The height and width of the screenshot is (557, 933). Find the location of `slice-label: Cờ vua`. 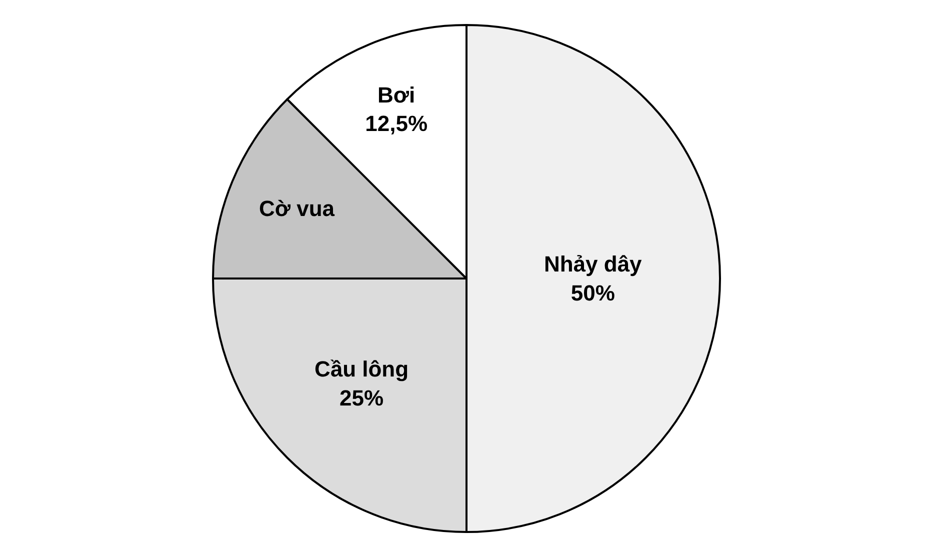

slice-label: Cờ vua is located at coordinates (297, 208).